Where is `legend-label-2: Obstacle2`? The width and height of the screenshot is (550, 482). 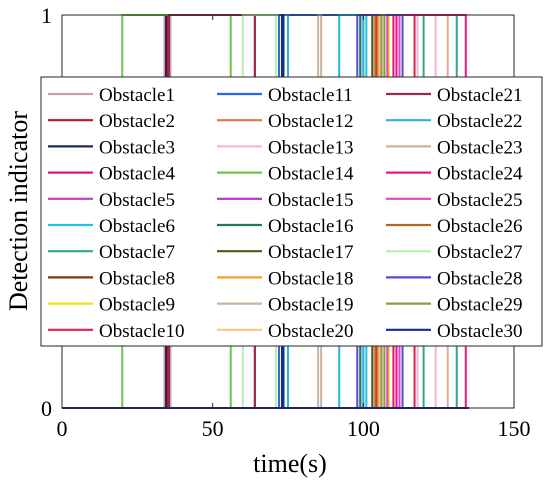
legend-label-2: Obstacle2 is located at coordinates (137, 121).